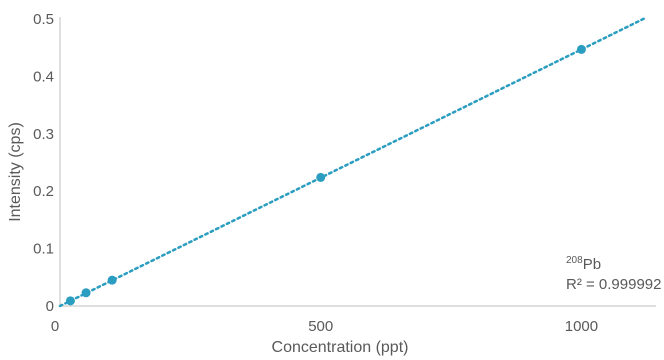 This screenshot has width=664, height=360. Describe the element at coordinates (43, 76) in the screenshot. I see `y-tick-label: 0.4` at that location.